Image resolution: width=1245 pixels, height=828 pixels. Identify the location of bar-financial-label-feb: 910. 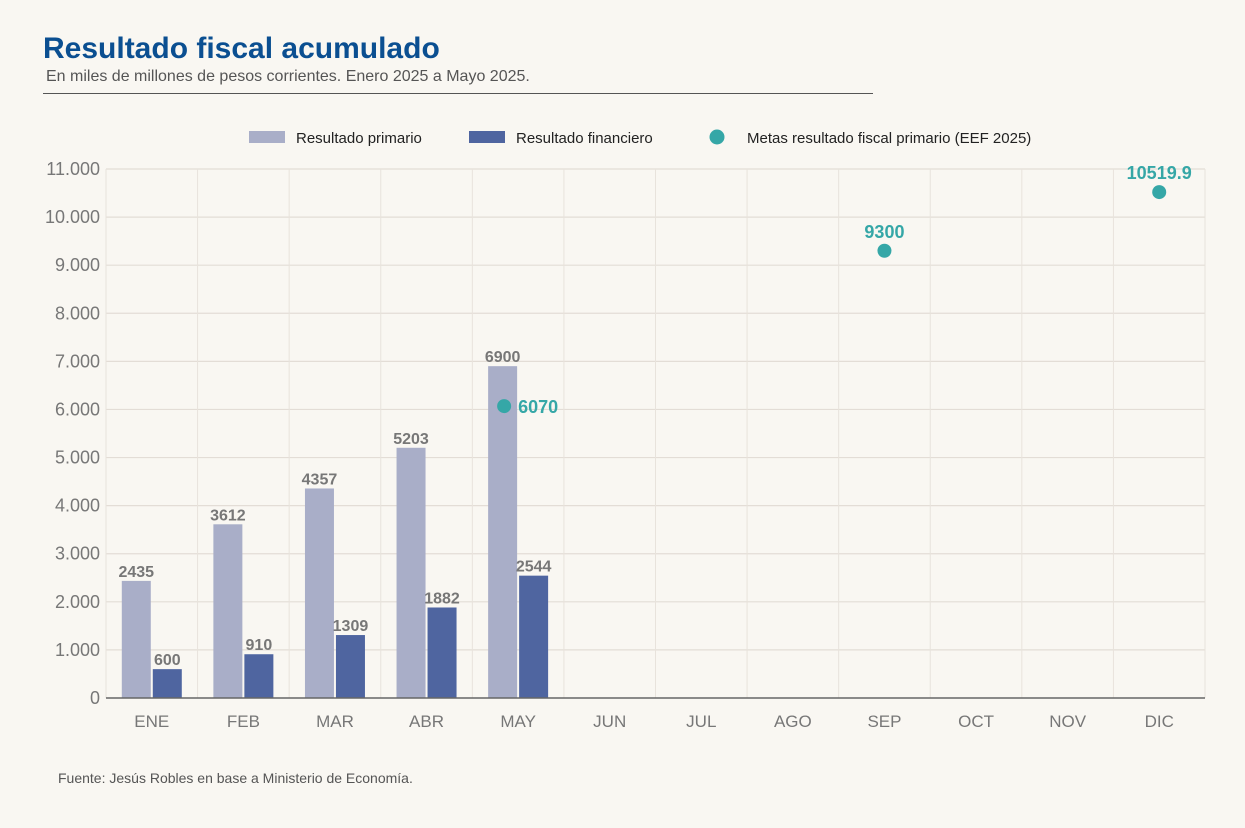
(259, 645).